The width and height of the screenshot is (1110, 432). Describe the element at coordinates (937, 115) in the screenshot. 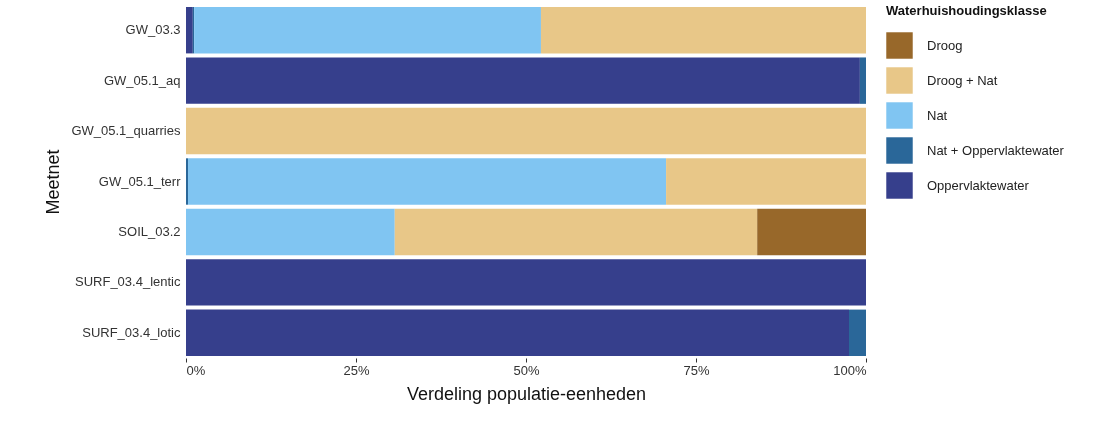

I see `legend-label: Nat` at that location.